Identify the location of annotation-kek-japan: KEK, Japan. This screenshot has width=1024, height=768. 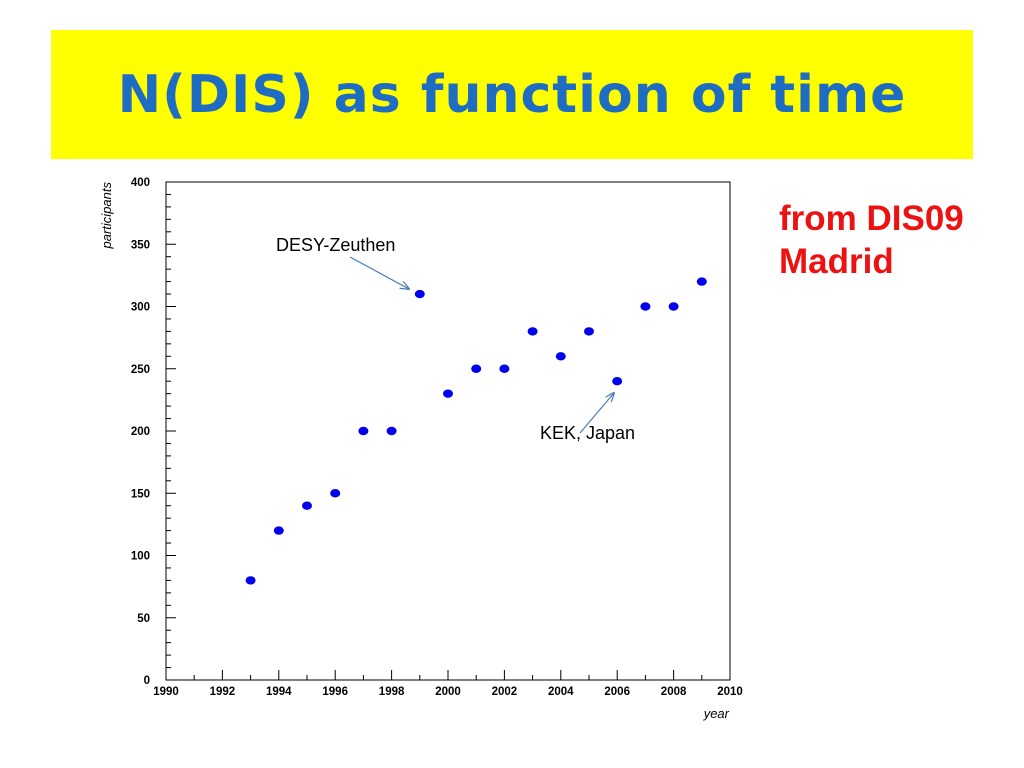
(587, 433).